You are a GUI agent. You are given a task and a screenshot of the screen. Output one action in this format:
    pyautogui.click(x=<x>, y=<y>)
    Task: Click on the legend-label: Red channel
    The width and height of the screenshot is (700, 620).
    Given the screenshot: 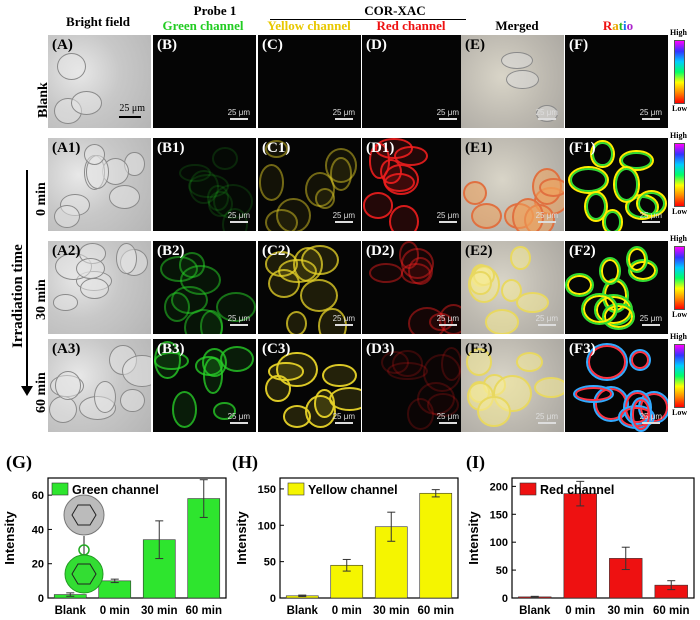 What is the action you would take?
    pyautogui.click(x=577, y=490)
    